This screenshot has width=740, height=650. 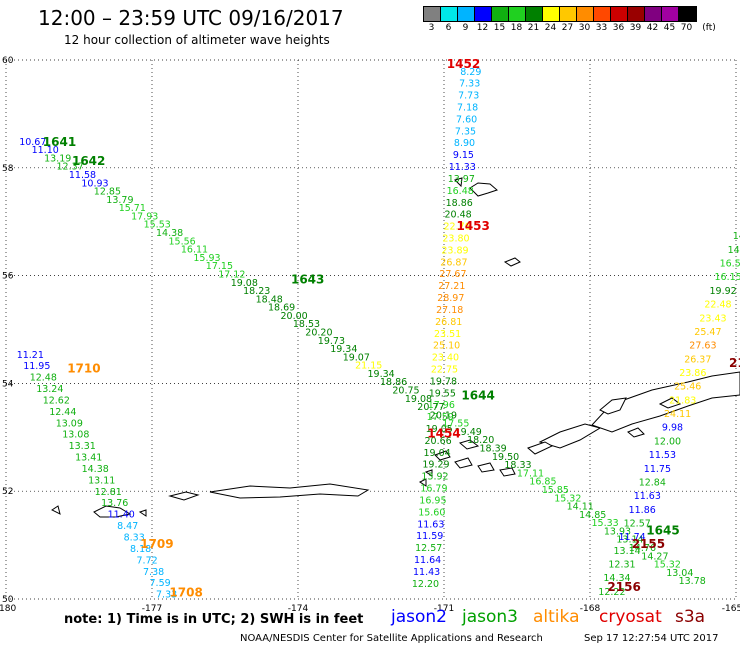 What do you see at coordinates (630, 617) in the screenshot?
I see `mission-cryosat: cryosat` at bounding box center [630, 617].